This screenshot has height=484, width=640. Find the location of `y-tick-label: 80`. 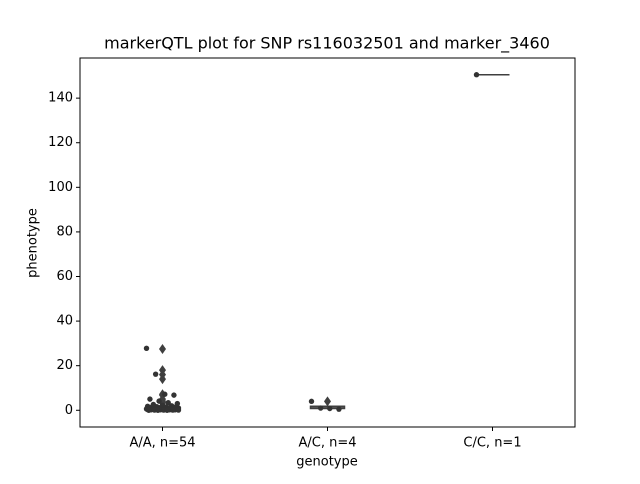

y-tick-label: 80 is located at coordinates (64, 231).